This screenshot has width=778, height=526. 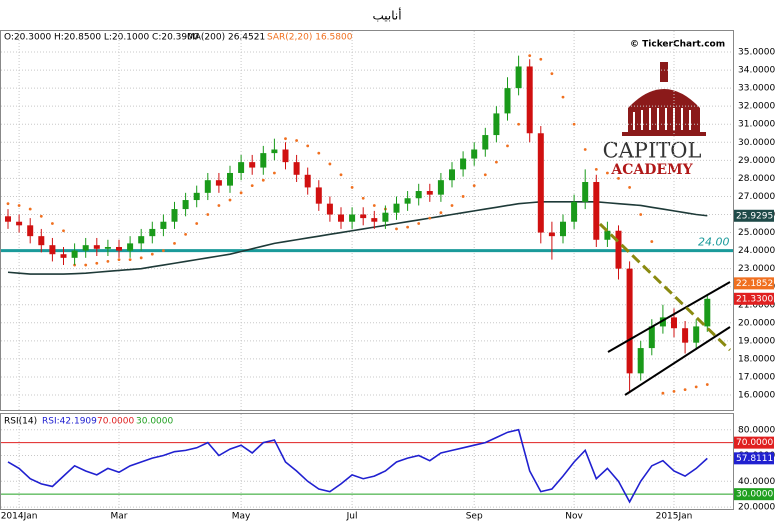 What do you see at coordinates (651, 170) in the screenshot?
I see `logo-subtext: ACADEMY` at bounding box center [651, 170].